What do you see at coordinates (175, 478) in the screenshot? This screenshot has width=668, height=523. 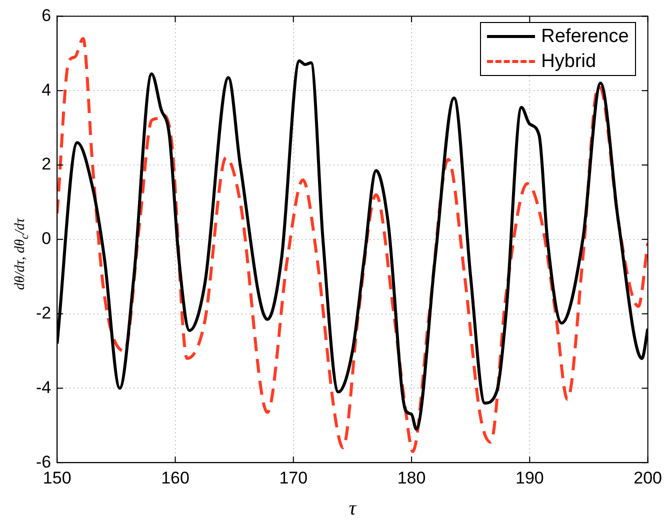 I see `x-tick-label: 160` at bounding box center [175, 478].